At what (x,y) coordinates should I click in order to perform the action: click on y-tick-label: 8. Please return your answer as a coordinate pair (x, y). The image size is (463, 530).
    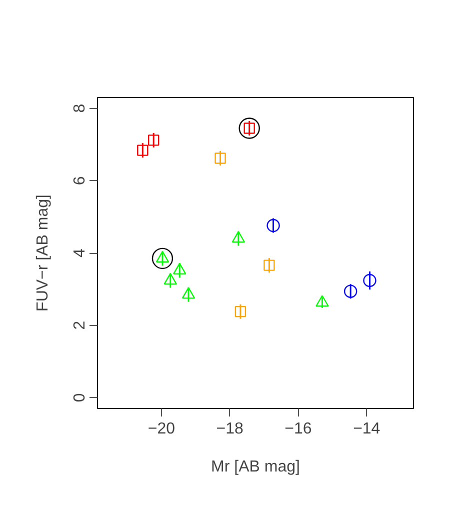
    Looking at the image, I should click on (80, 108).